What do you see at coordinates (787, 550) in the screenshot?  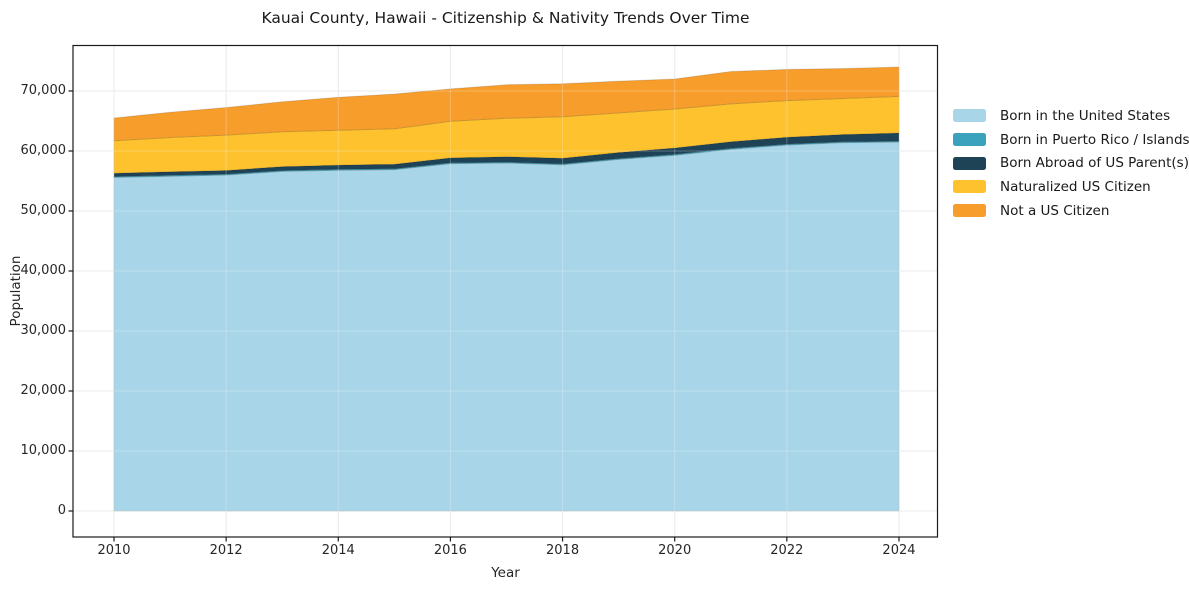 I see `x-tick-label: 2022` at bounding box center [787, 550].